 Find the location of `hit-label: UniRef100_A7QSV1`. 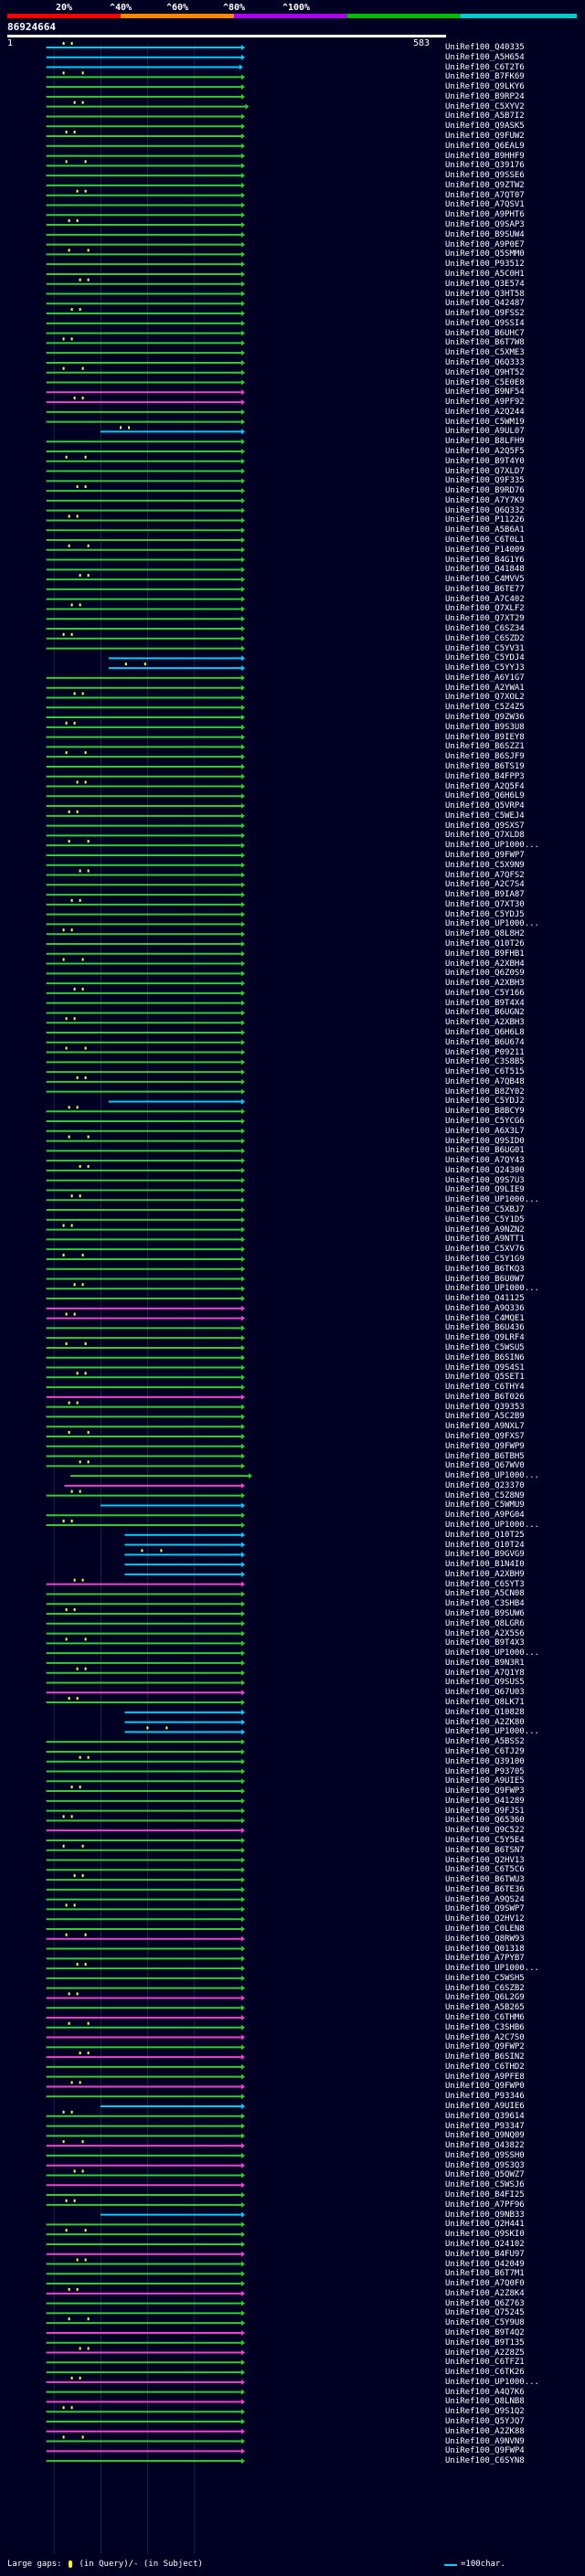

hit-label: UniRef100_A7QSV1 is located at coordinates (485, 205).